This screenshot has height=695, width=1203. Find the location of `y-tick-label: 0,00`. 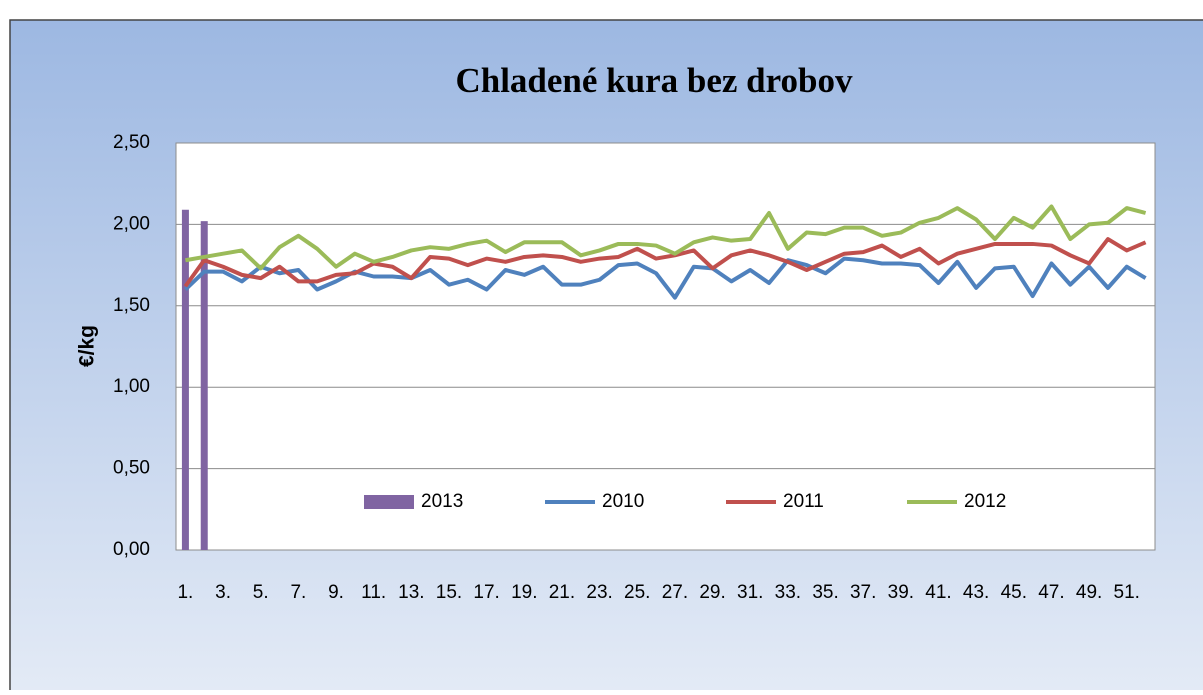

y-tick-label: 0,00 is located at coordinates (131, 549).